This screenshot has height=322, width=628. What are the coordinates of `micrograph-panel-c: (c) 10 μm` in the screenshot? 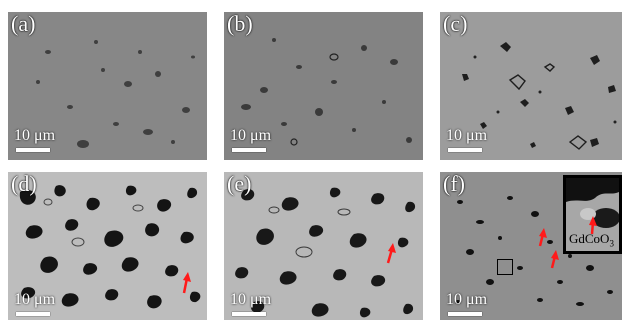 It's located at (531, 86).